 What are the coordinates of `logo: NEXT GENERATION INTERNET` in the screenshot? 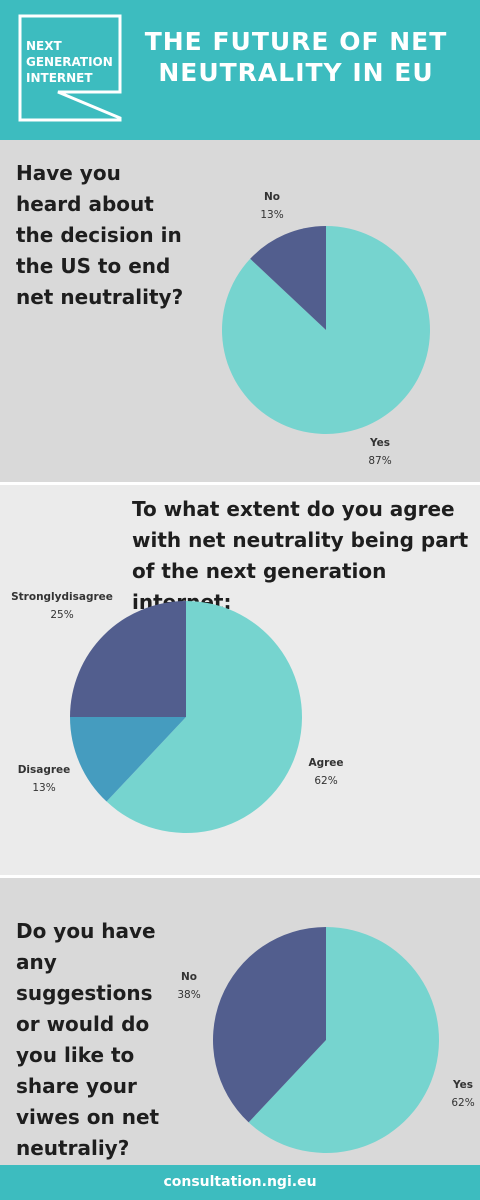 It's located at (69, 62).